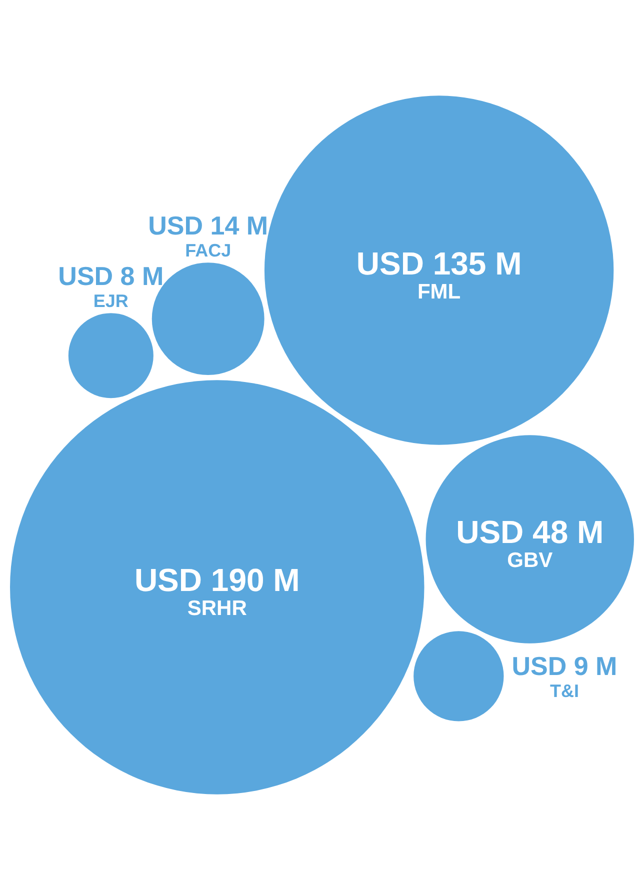 This screenshot has width=644, height=890. I want to click on data-label: USD 8 M, so click(111, 276).